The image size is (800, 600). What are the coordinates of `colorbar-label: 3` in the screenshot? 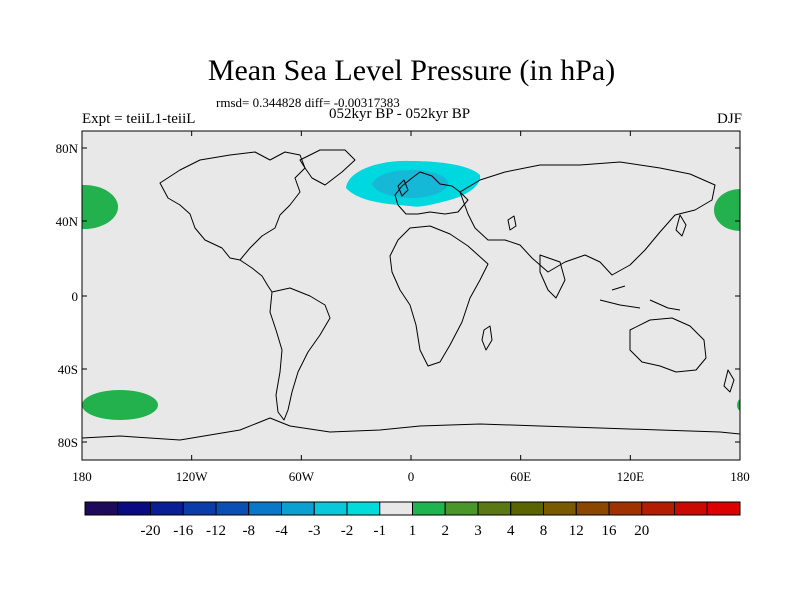 It's located at (478, 531).